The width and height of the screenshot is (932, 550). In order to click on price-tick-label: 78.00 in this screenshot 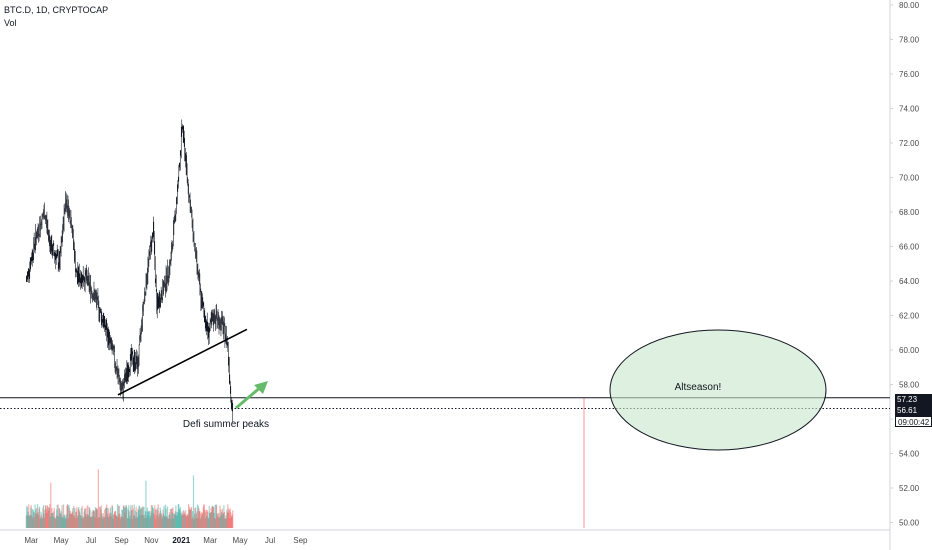, I will do `click(909, 40)`.